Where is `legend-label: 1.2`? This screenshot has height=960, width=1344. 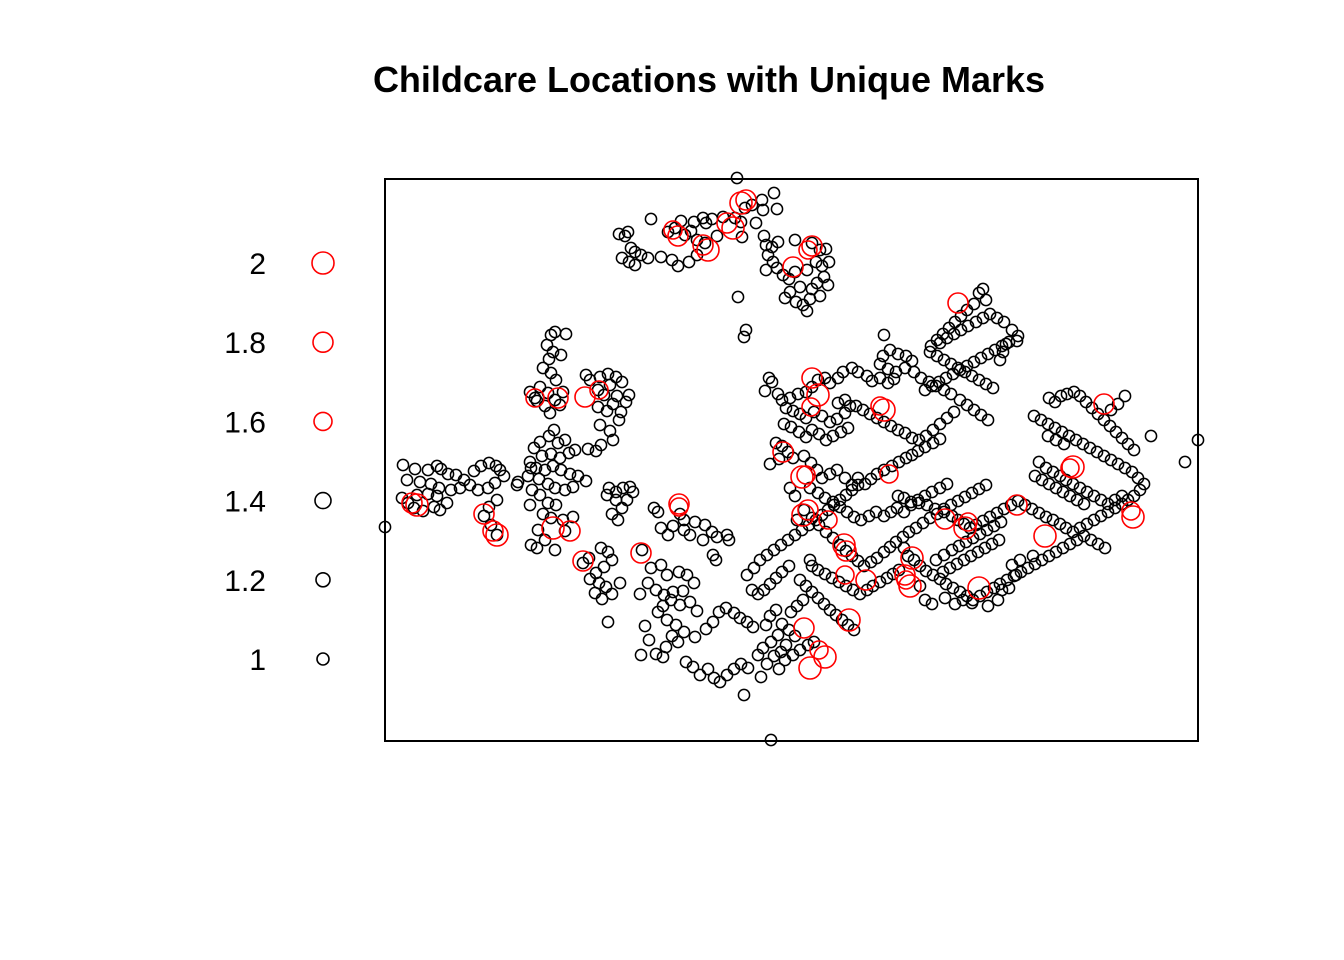 legend-label: 1.2 is located at coordinates (245, 581).